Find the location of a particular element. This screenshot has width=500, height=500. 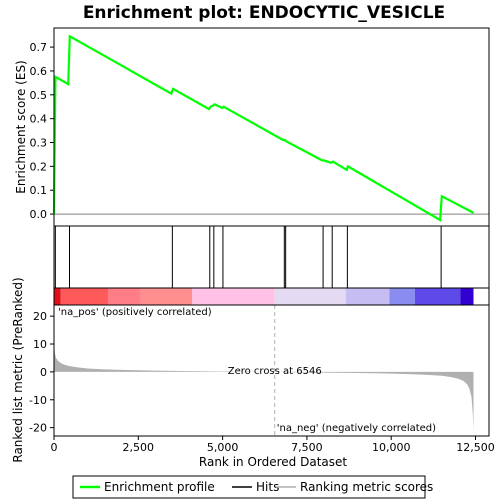

hits-panel is located at coordinates (271, 257).